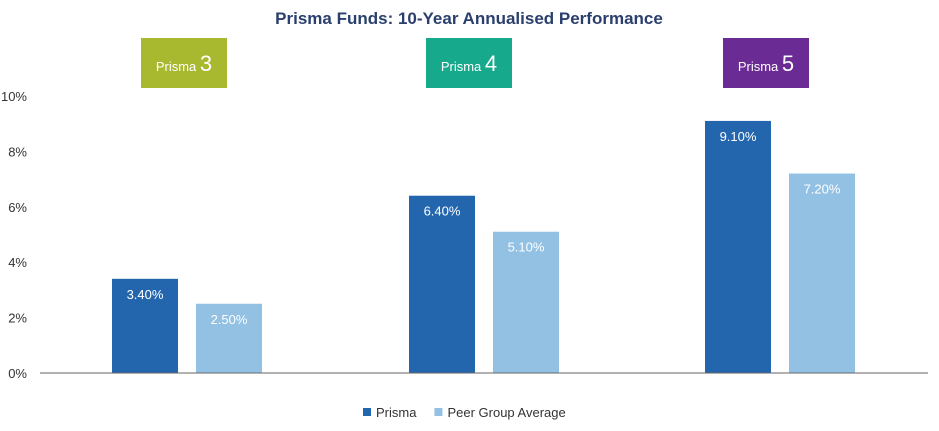 This screenshot has height=431, width=939. I want to click on fund-badges: Prisma 3 Prisma 4 Prisma 5, so click(475, 63).